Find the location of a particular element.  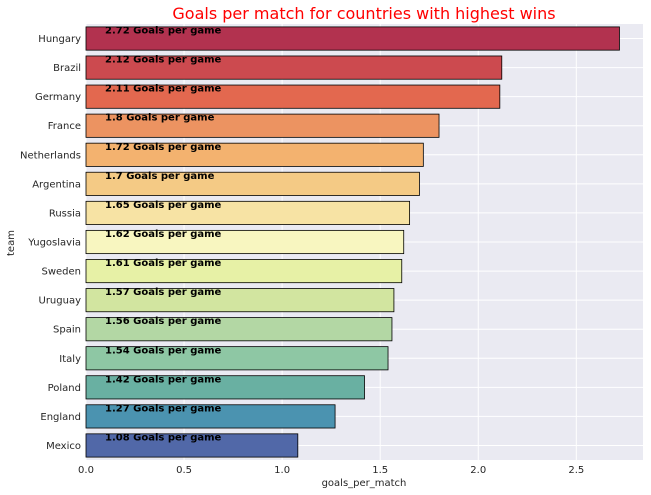

y-tick-label: Mexico is located at coordinates (63, 446).